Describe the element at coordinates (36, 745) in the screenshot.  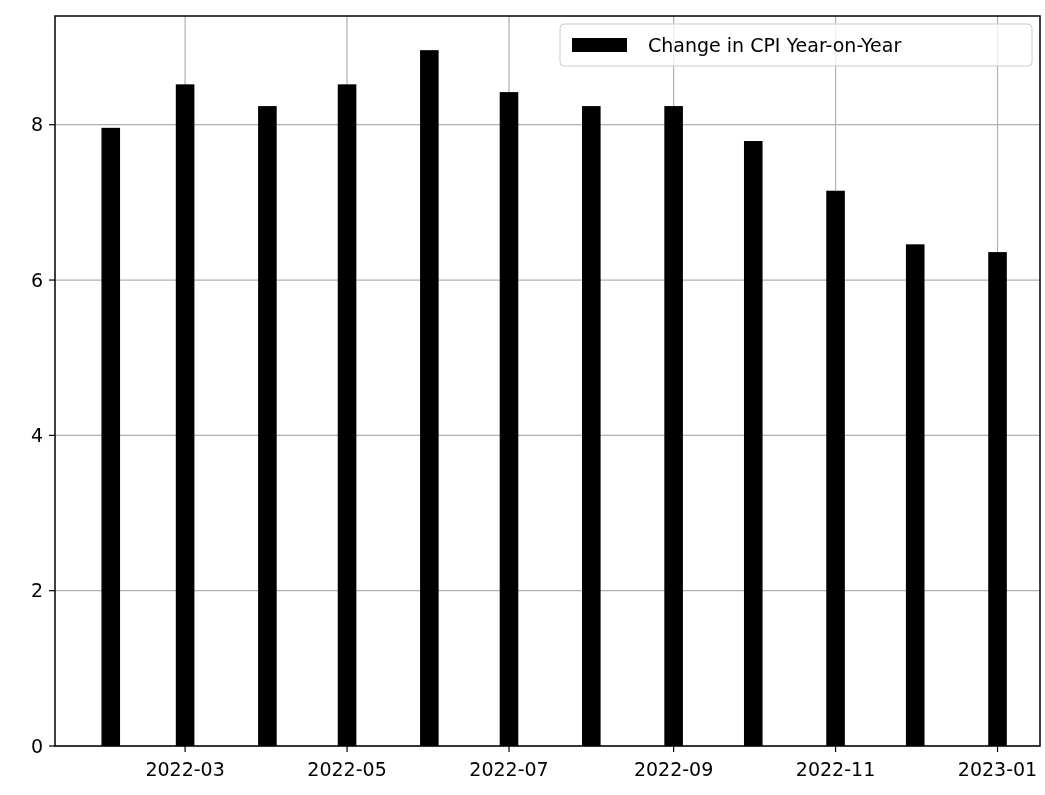
I see `y-tick-label: 0` at that location.